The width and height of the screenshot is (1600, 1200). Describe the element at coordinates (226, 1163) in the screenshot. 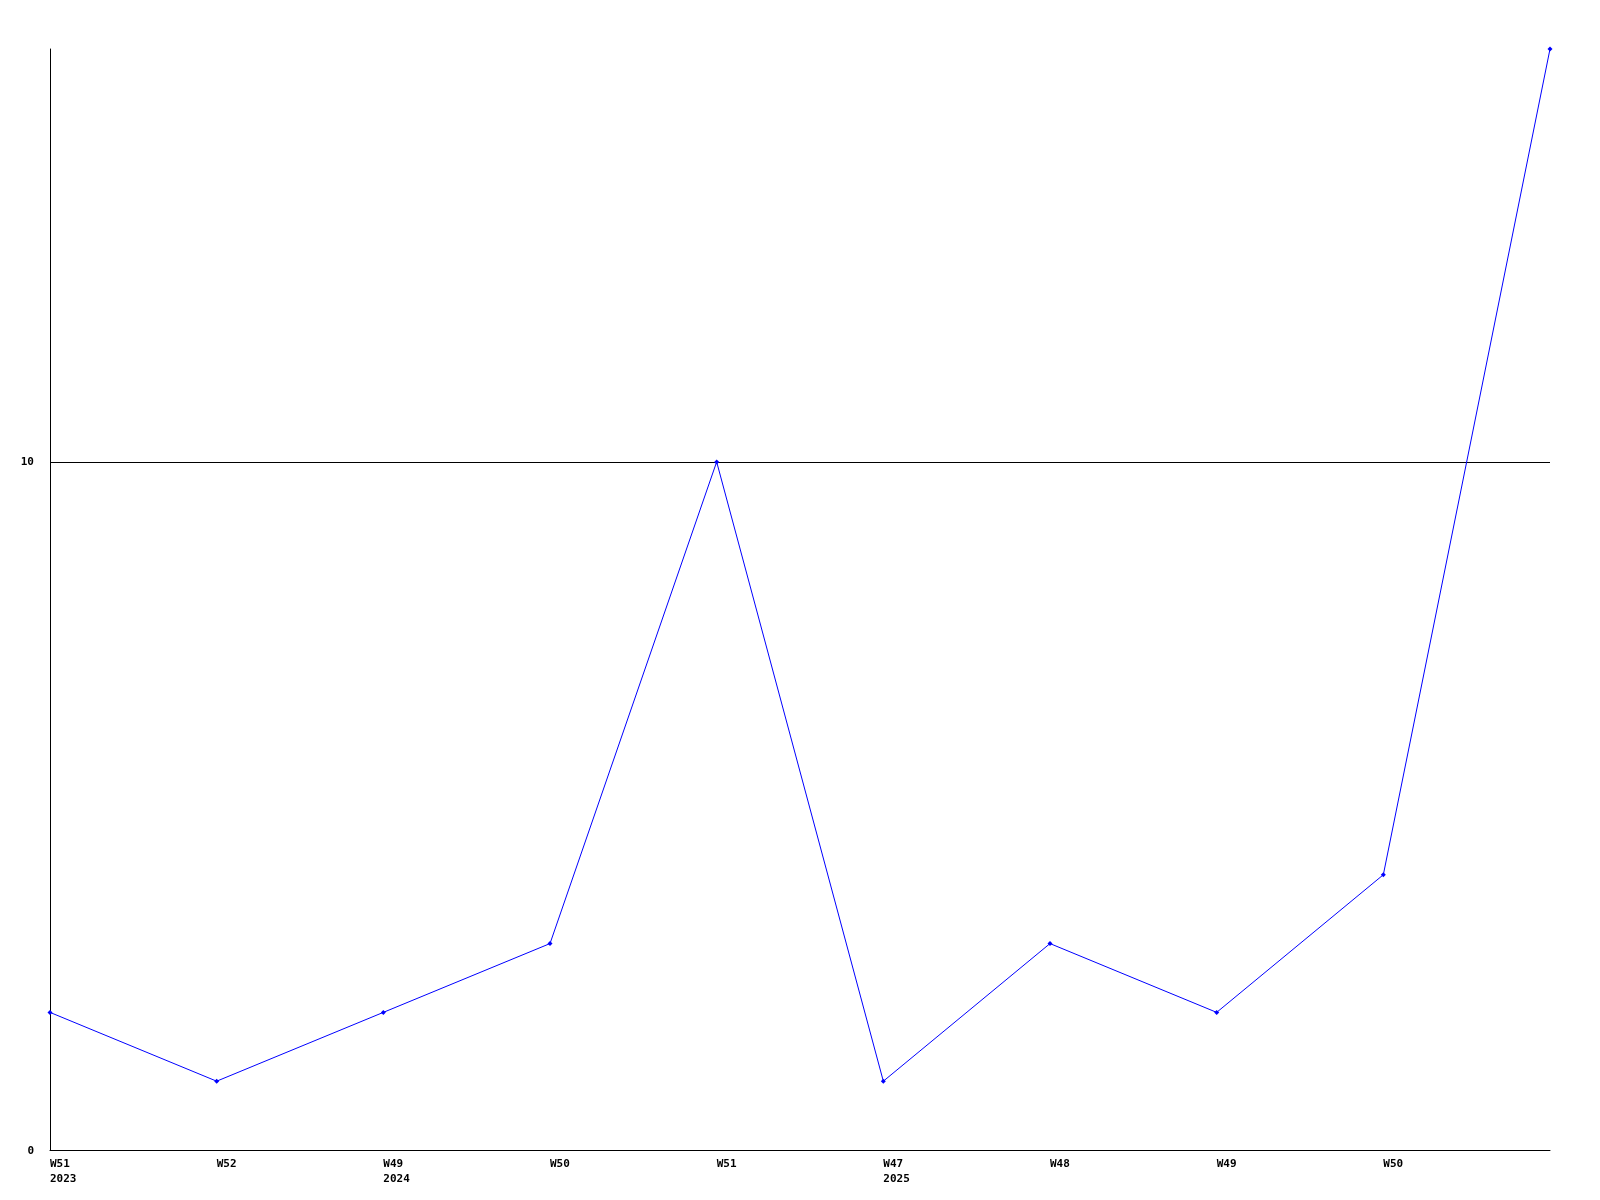

I see `x-tick-label: W52` at that location.